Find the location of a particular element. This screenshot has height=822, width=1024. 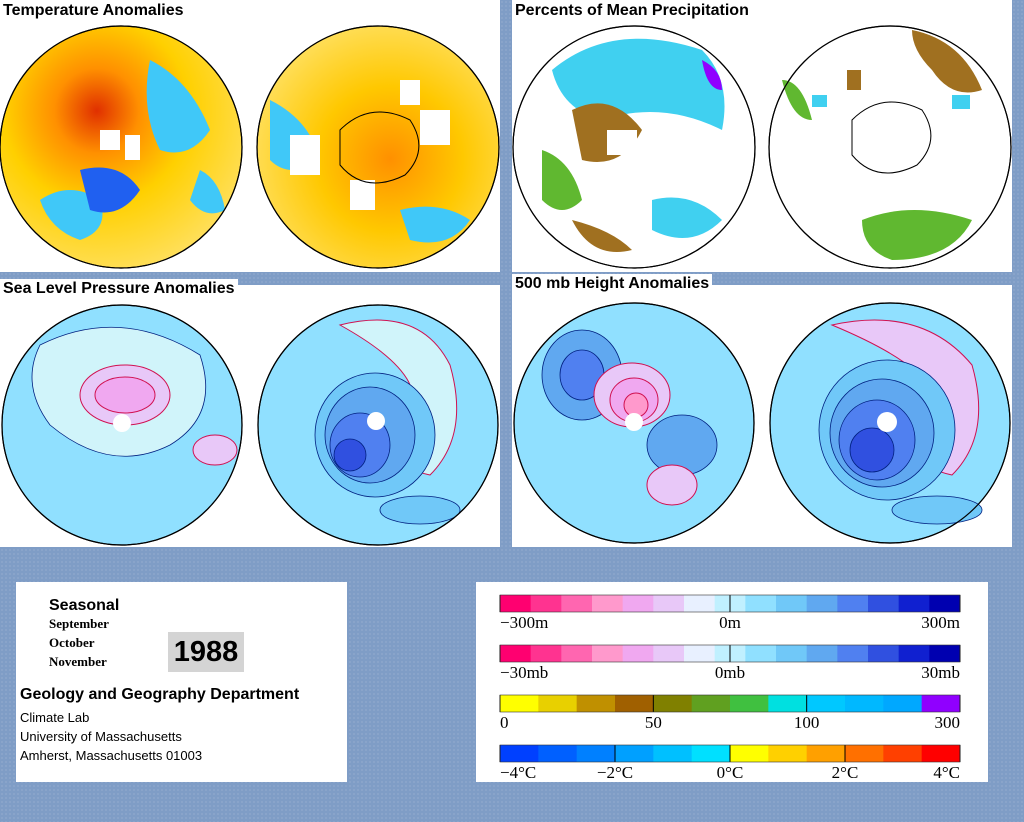

month-2: October is located at coordinates (72, 642).